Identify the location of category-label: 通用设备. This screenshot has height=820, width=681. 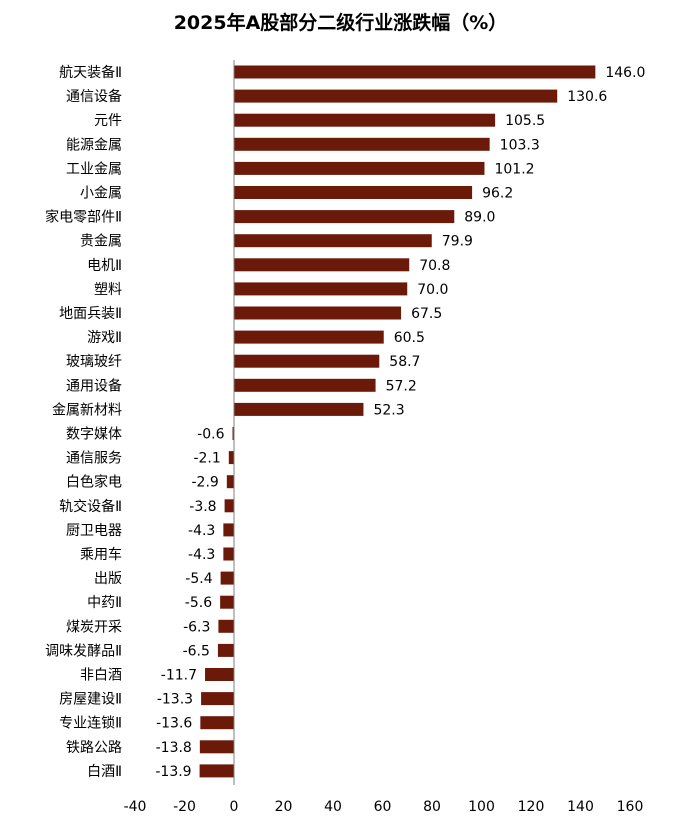
(94, 385).